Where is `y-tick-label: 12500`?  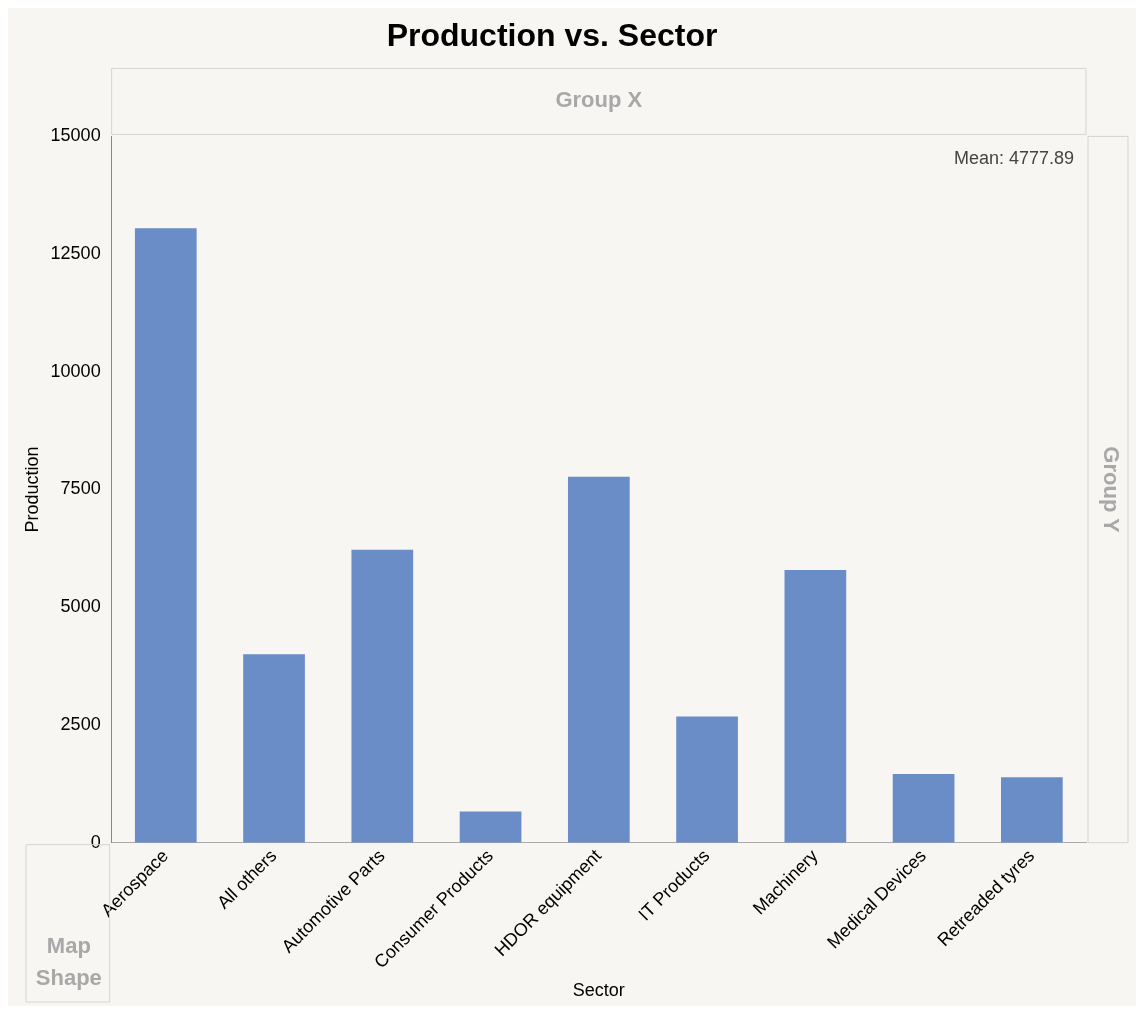
y-tick-label: 12500 is located at coordinates (75, 253).